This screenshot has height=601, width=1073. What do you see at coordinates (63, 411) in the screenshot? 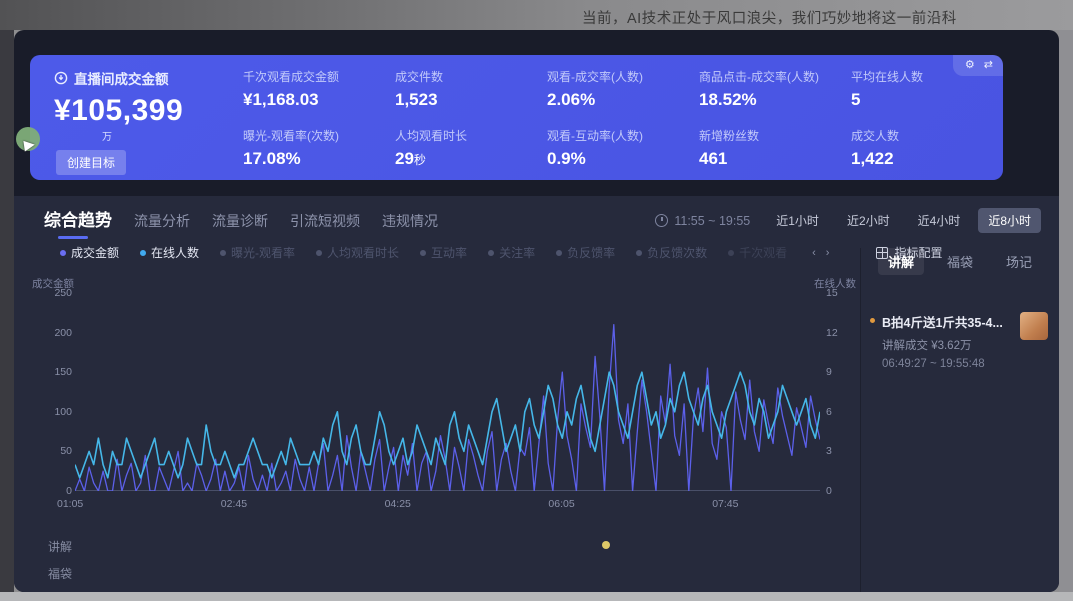
I see `y-axis-left-tick: 100` at bounding box center [63, 411].